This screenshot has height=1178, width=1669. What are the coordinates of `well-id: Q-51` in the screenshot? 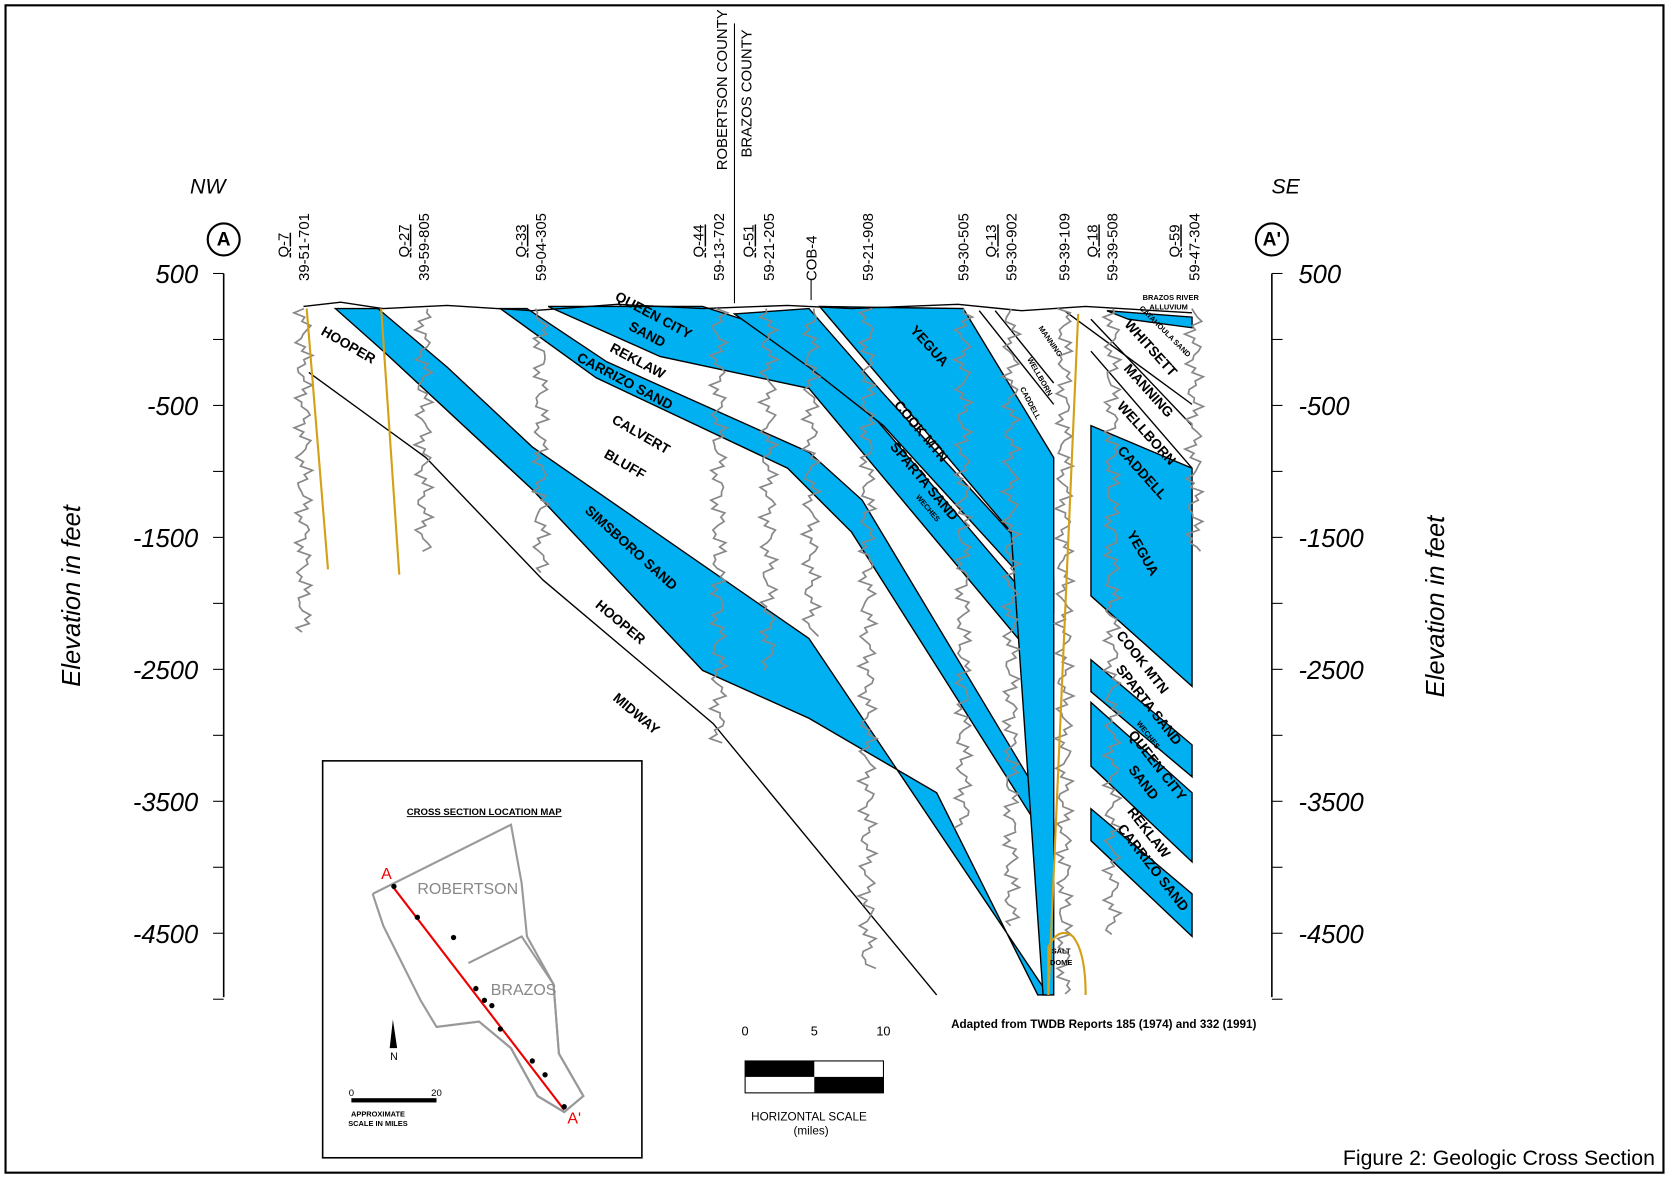 It's located at (750, 240).